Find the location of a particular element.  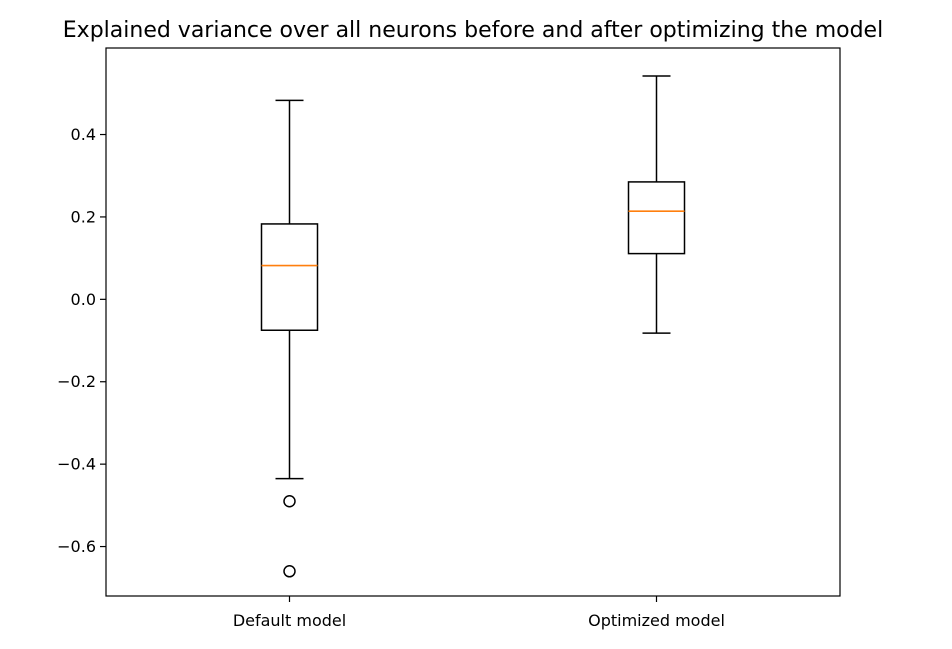

y-tick-label: −0.6 is located at coordinates (76, 546).